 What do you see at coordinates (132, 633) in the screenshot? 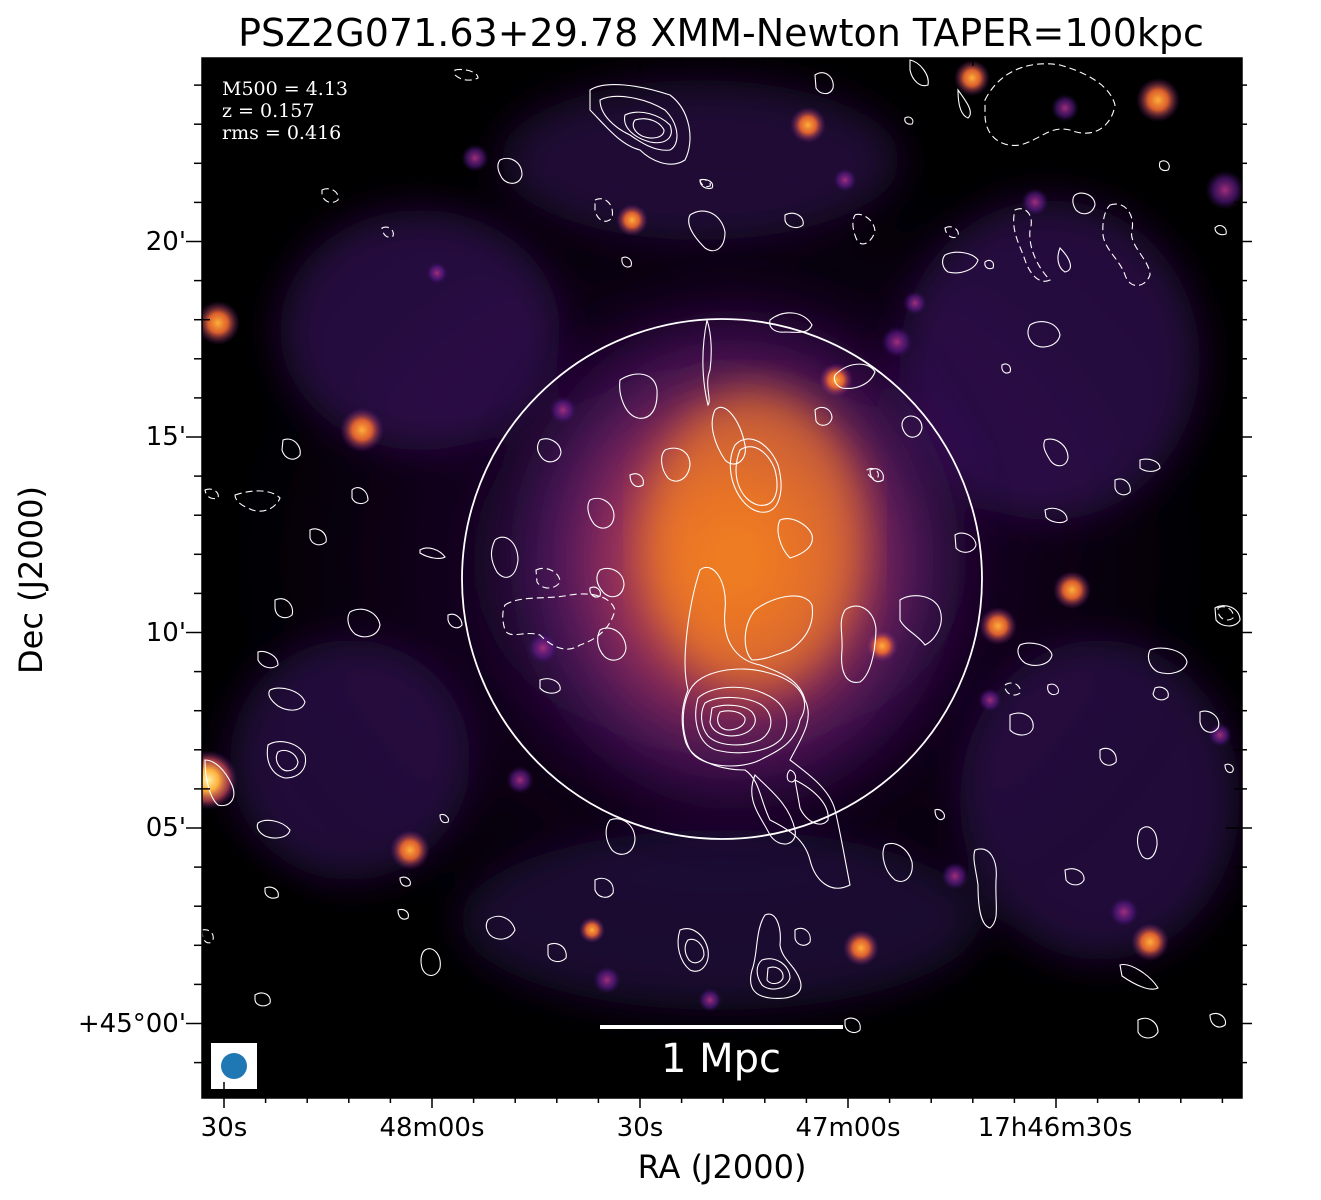
I see `y-tick-labels: 20' 15' 10' 05' +45°00'` at bounding box center [132, 633].